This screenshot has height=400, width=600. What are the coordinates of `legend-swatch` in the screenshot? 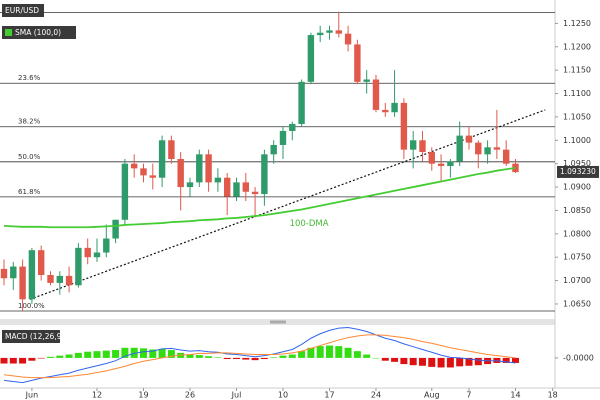 It's located at (8, 32).